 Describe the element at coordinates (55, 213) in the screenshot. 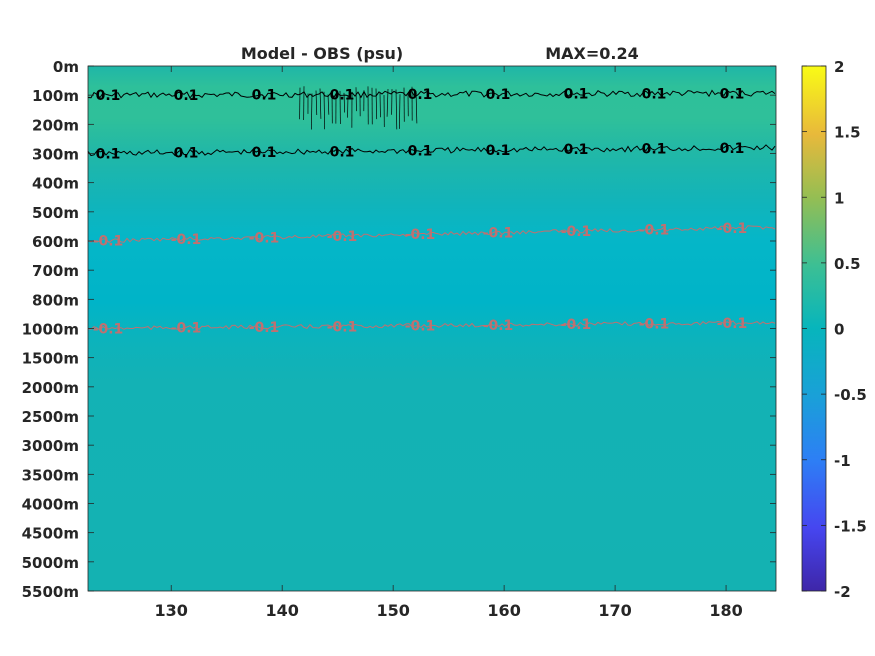

I see `y-tick-label: 500m` at that location.